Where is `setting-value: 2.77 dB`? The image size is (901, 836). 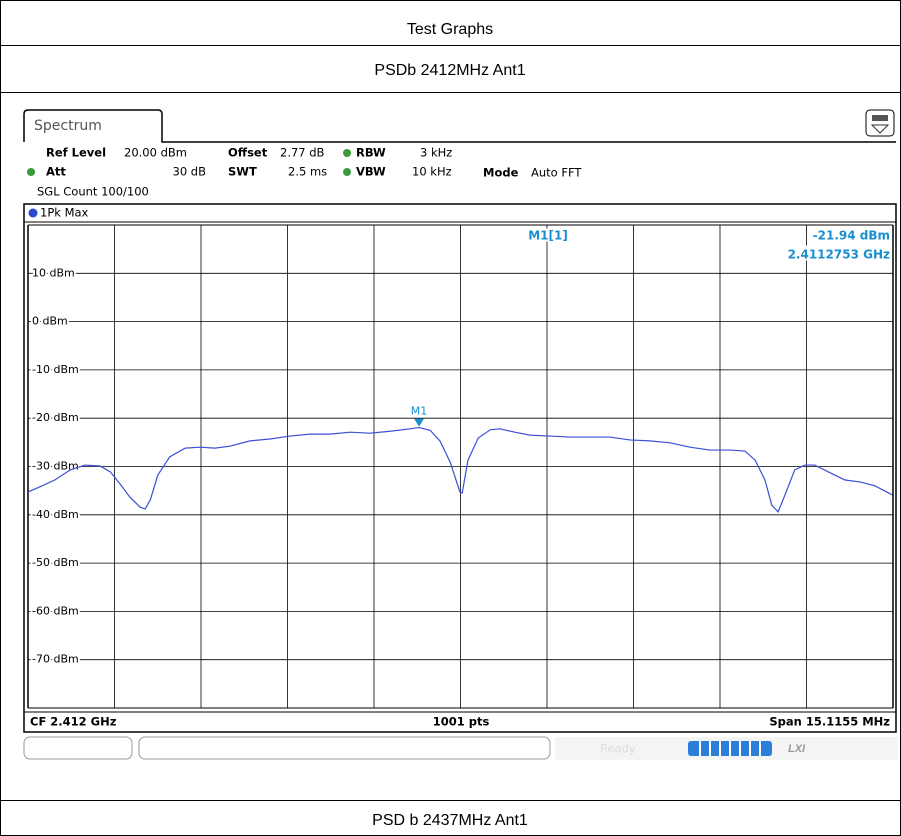
setting-value: 2.77 dB is located at coordinates (302, 153).